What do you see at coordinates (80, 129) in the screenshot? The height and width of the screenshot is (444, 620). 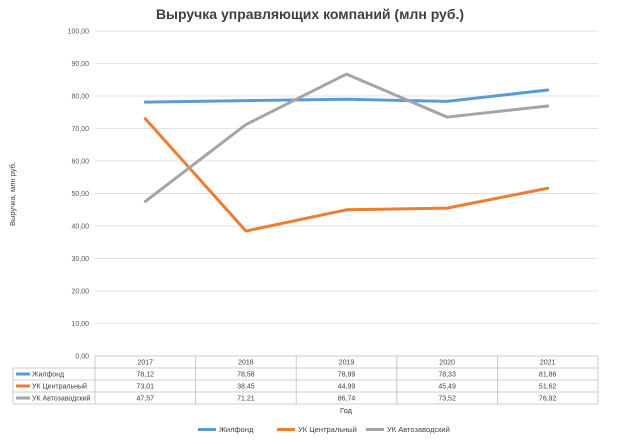 I see `y-tick-label: 70,00` at bounding box center [80, 129].